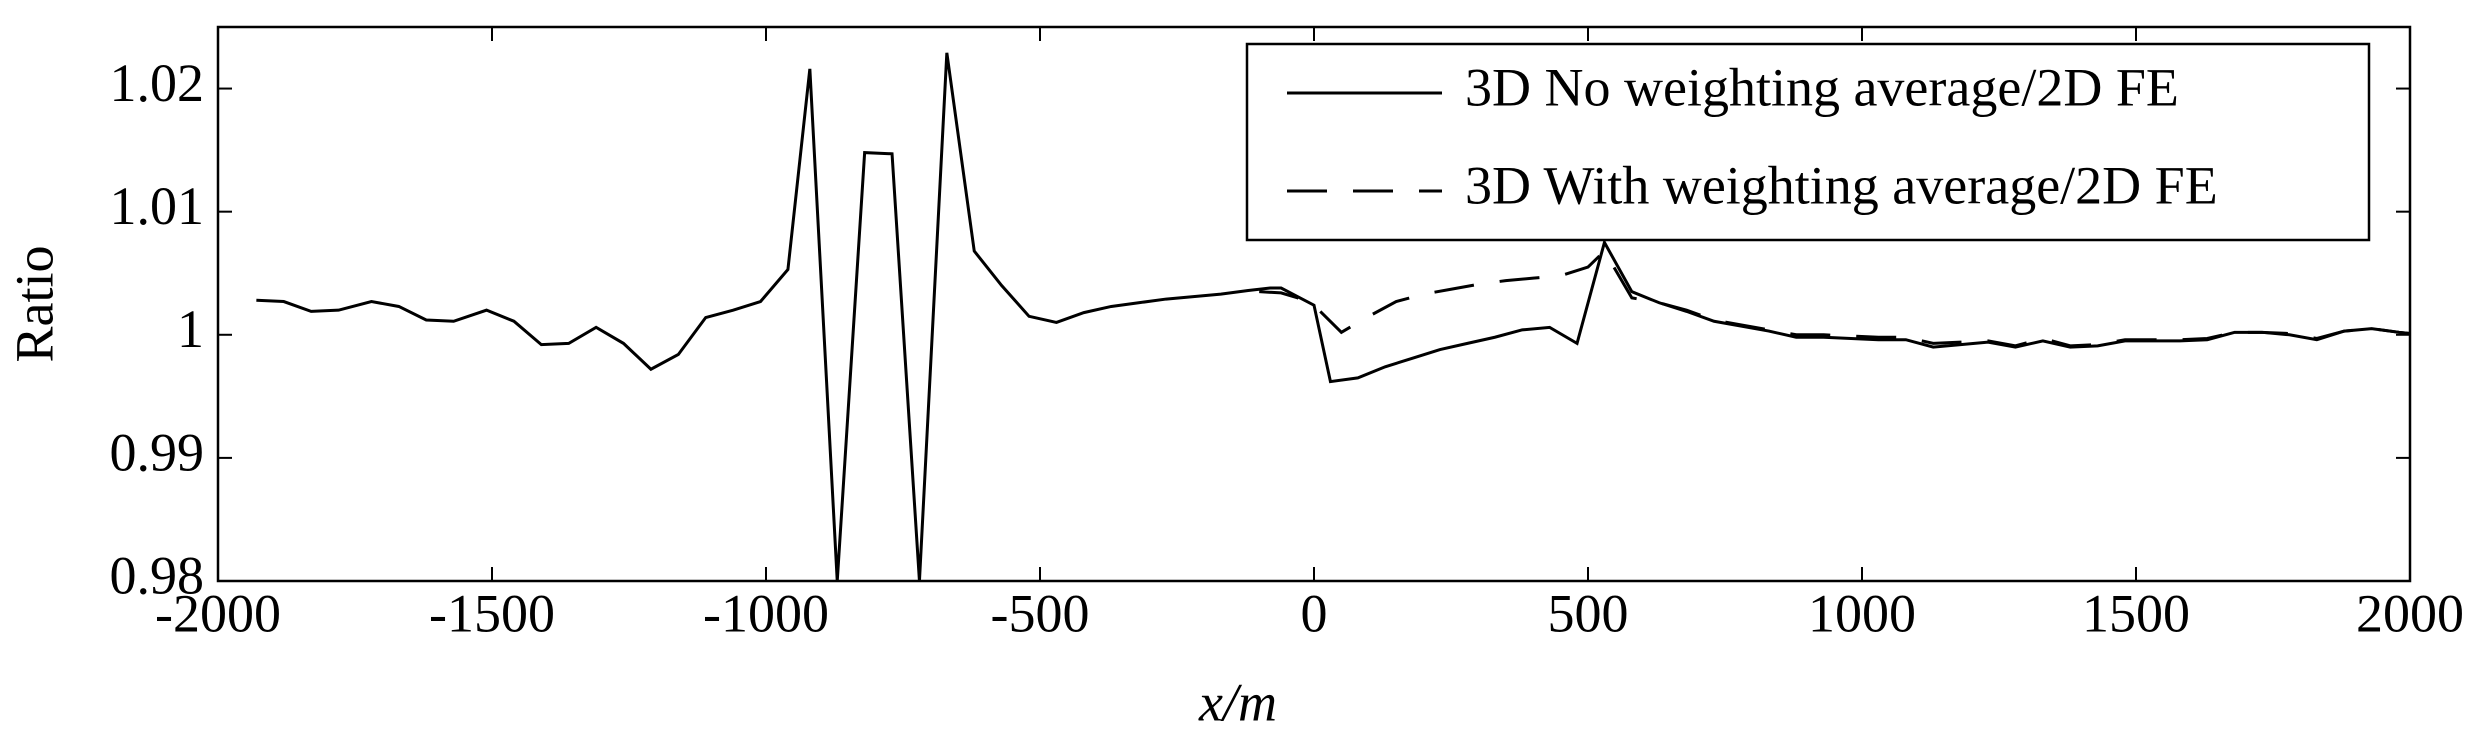 This screenshot has width=2476, height=743. Describe the element at coordinates (1862, 613) in the screenshot. I see `x-tick-label: 1000` at that location.